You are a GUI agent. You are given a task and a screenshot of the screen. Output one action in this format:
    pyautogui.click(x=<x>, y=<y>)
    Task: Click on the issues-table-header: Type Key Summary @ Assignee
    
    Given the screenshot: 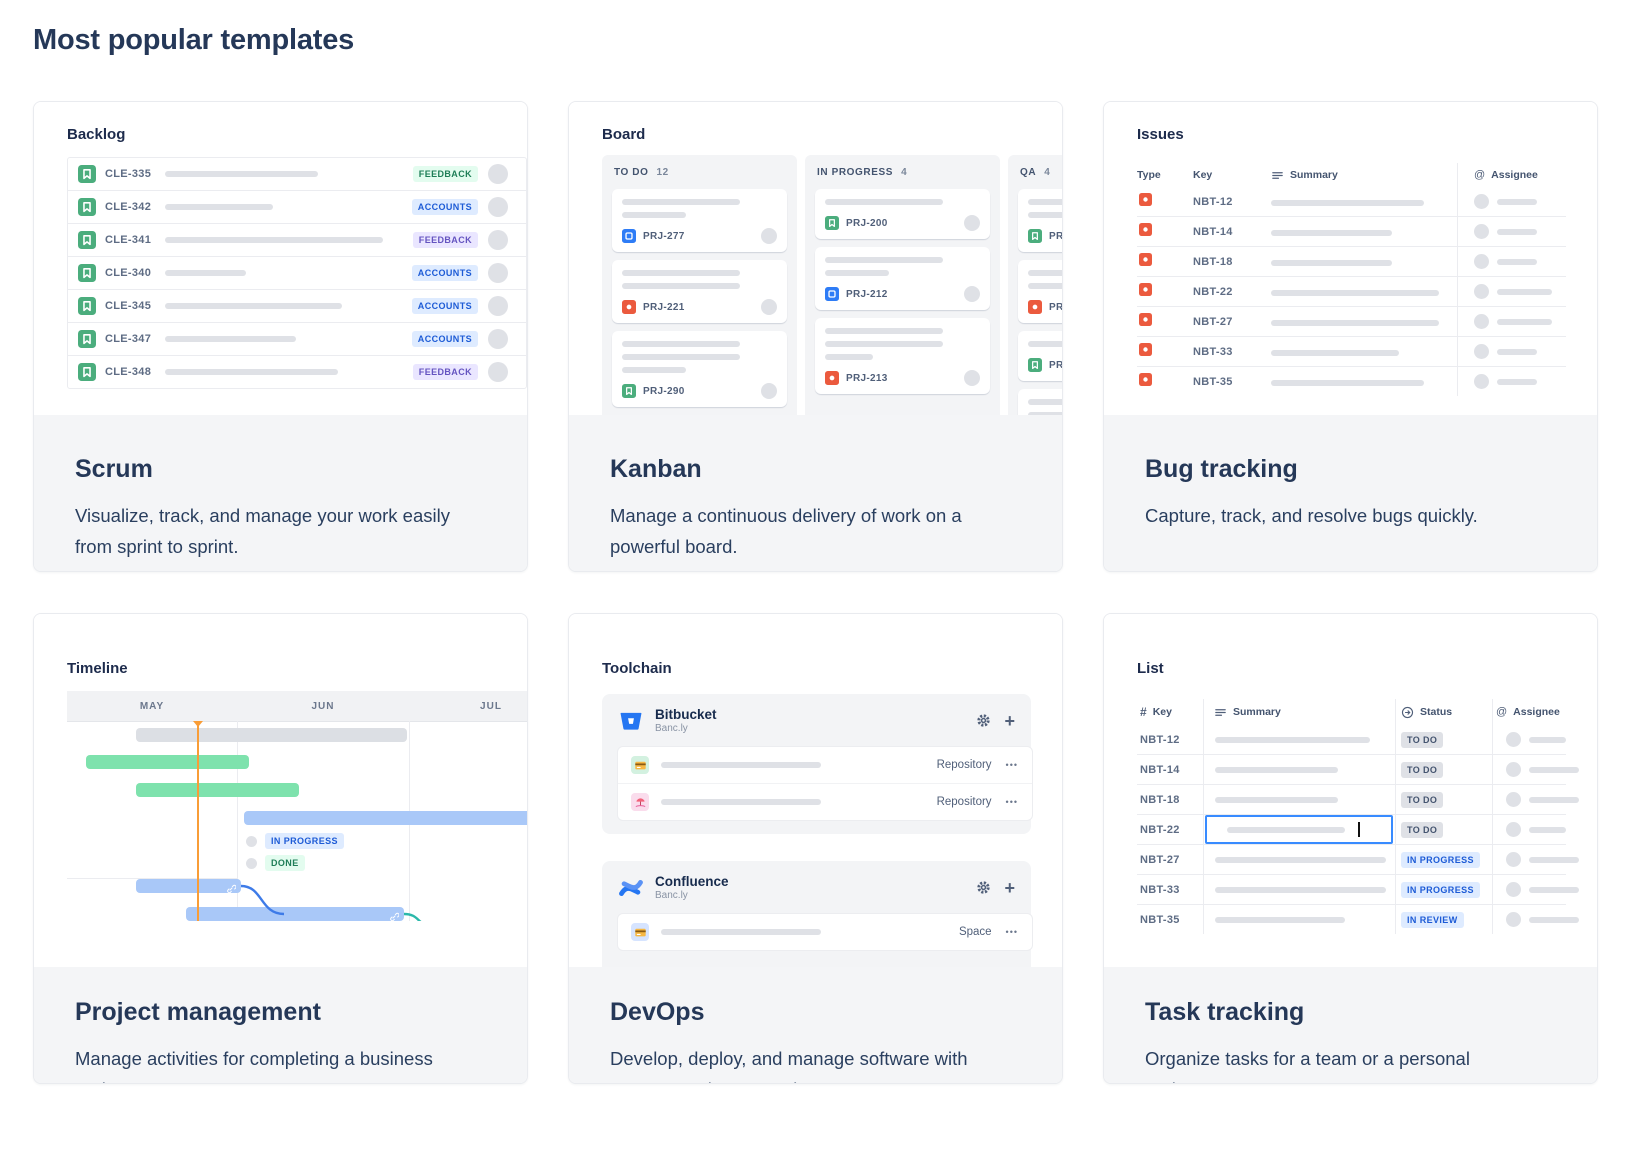 What is the action you would take?
    pyautogui.click(x=1351, y=175)
    